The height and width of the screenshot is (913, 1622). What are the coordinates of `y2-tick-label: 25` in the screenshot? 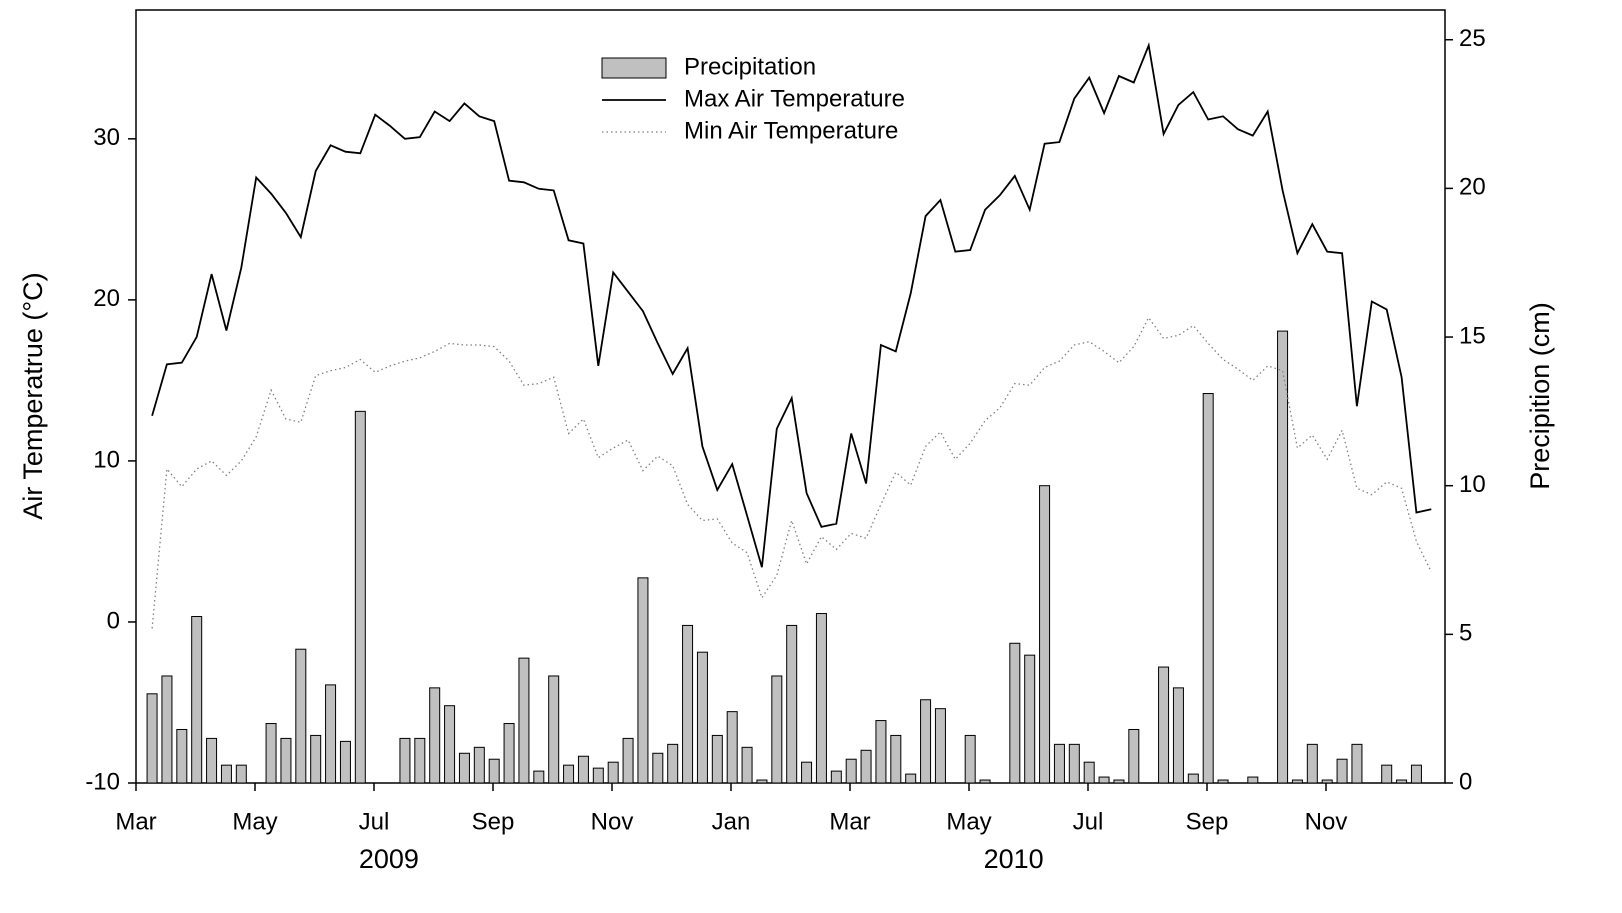 It's located at (1472, 38).